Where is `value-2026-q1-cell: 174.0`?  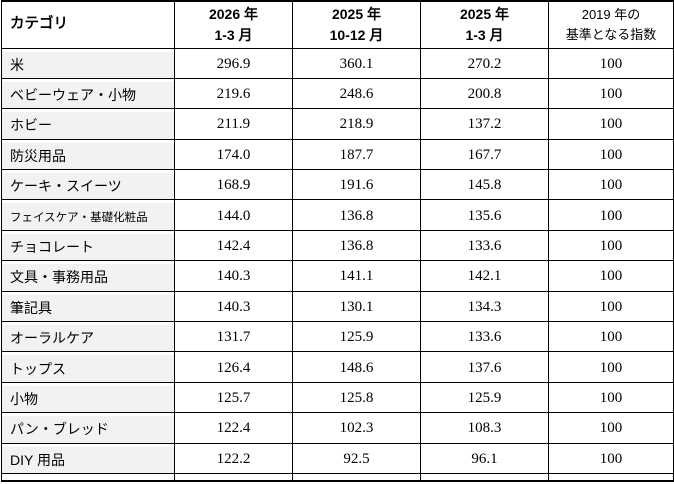 value-2026-q1-cell: 174.0 is located at coordinates (233, 154).